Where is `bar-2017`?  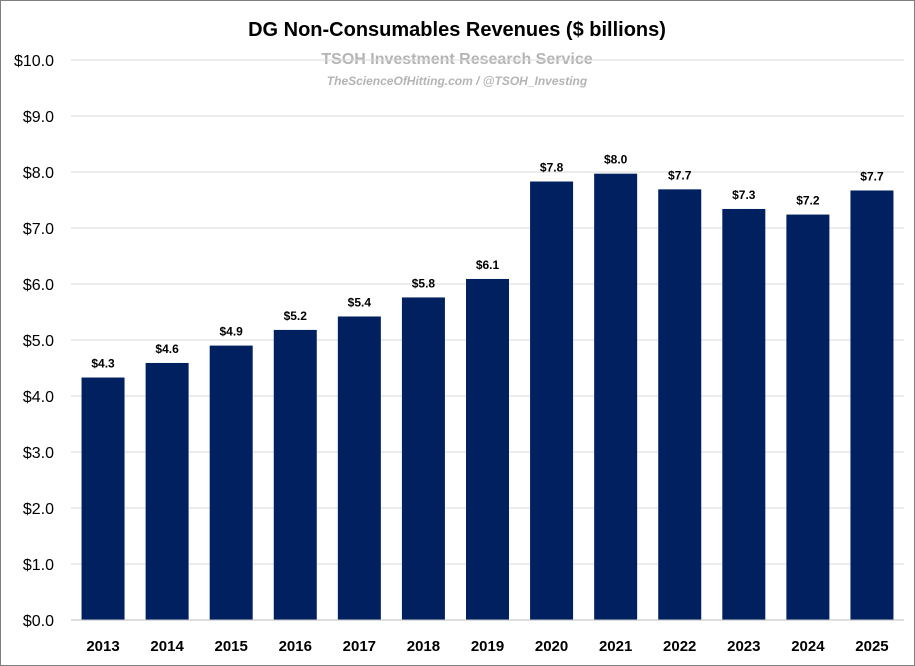 bar-2017 is located at coordinates (359, 468).